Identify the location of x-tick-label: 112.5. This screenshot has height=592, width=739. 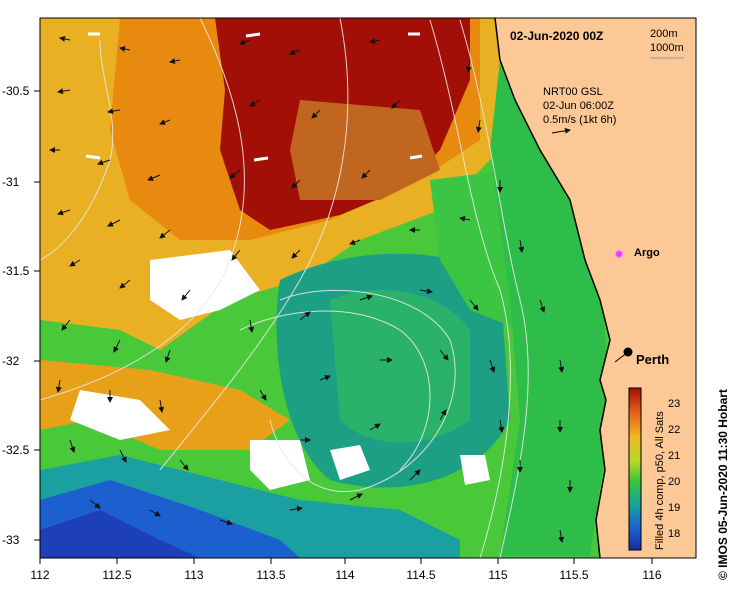
(117, 575).